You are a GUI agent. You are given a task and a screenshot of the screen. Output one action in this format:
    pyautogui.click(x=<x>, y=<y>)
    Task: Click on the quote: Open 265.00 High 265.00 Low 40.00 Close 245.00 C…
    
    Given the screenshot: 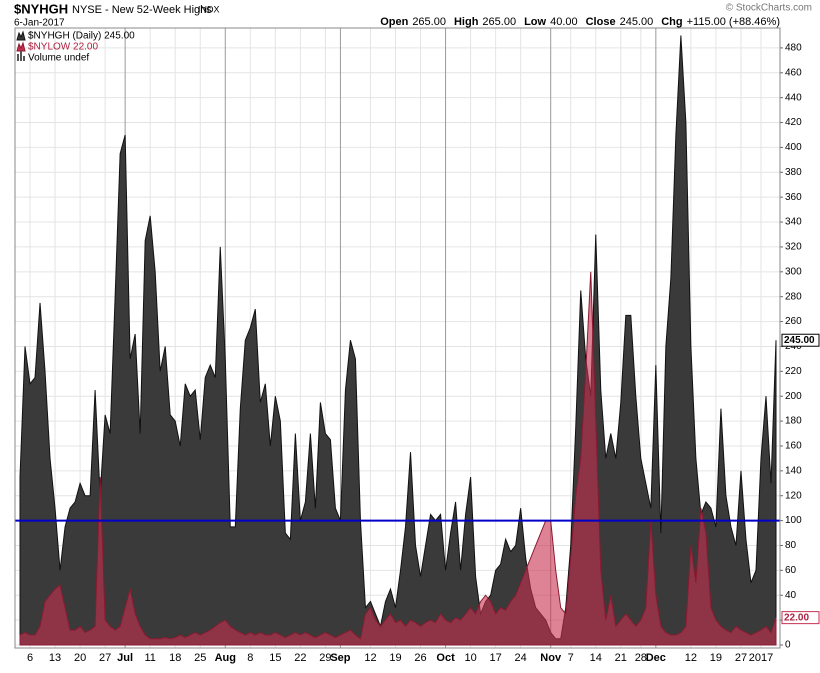 What is the action you would take?
    pyautogui.click(x=580, y=22)
    